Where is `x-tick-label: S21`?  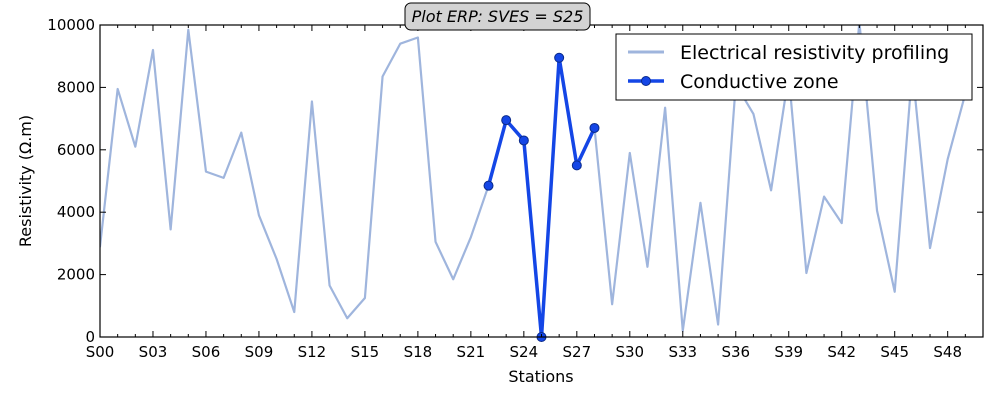
x-tick-label: S21 is located at coordinates (471, 352).